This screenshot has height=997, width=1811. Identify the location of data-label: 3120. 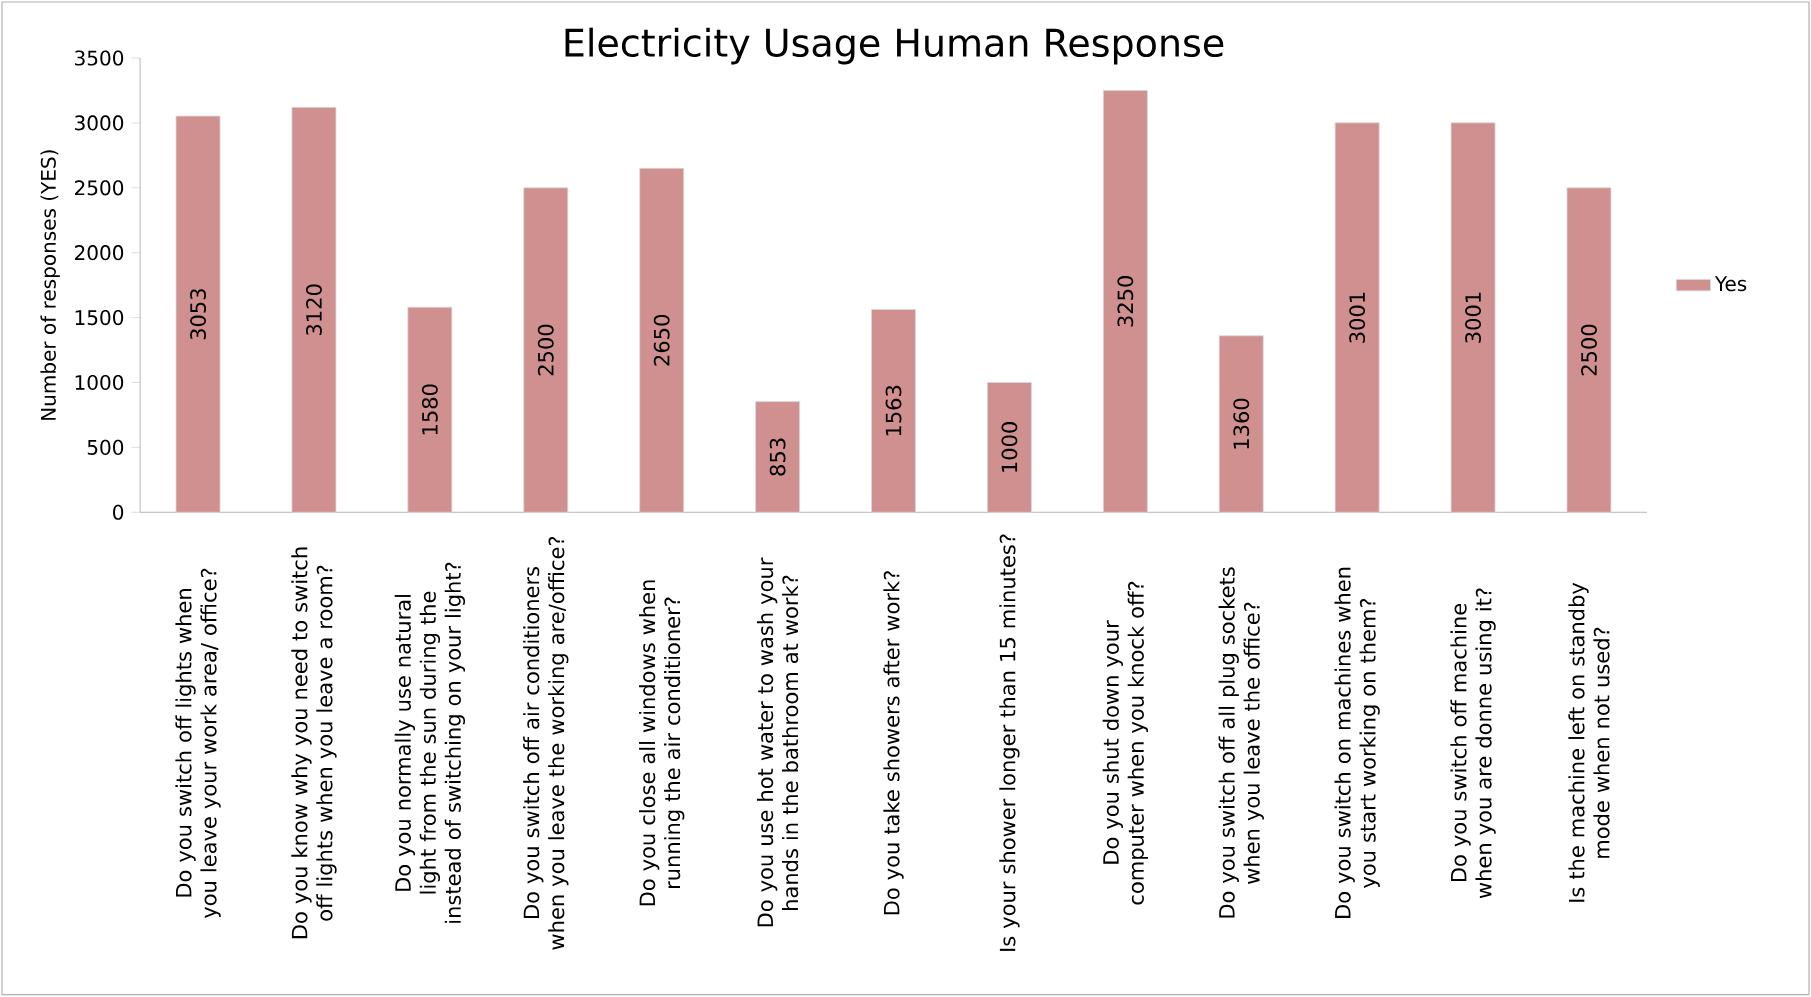
(314, 310).